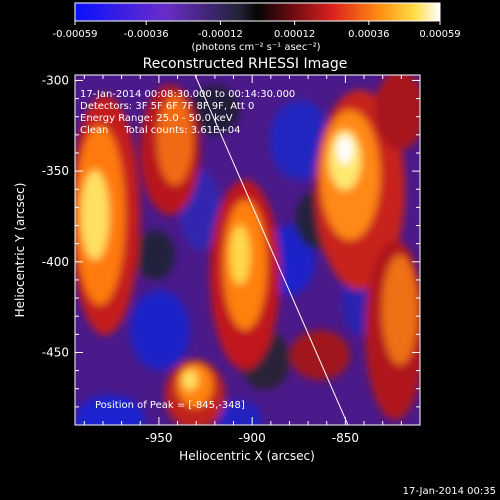 Image resolution: width=500 pixels, height=500 pixels. Describe the element at coordinates (187, 94) in the screenshot. I see `time-range: 17-Jan-2014 00:08:30.000 to 00:14:30.000` at that location.